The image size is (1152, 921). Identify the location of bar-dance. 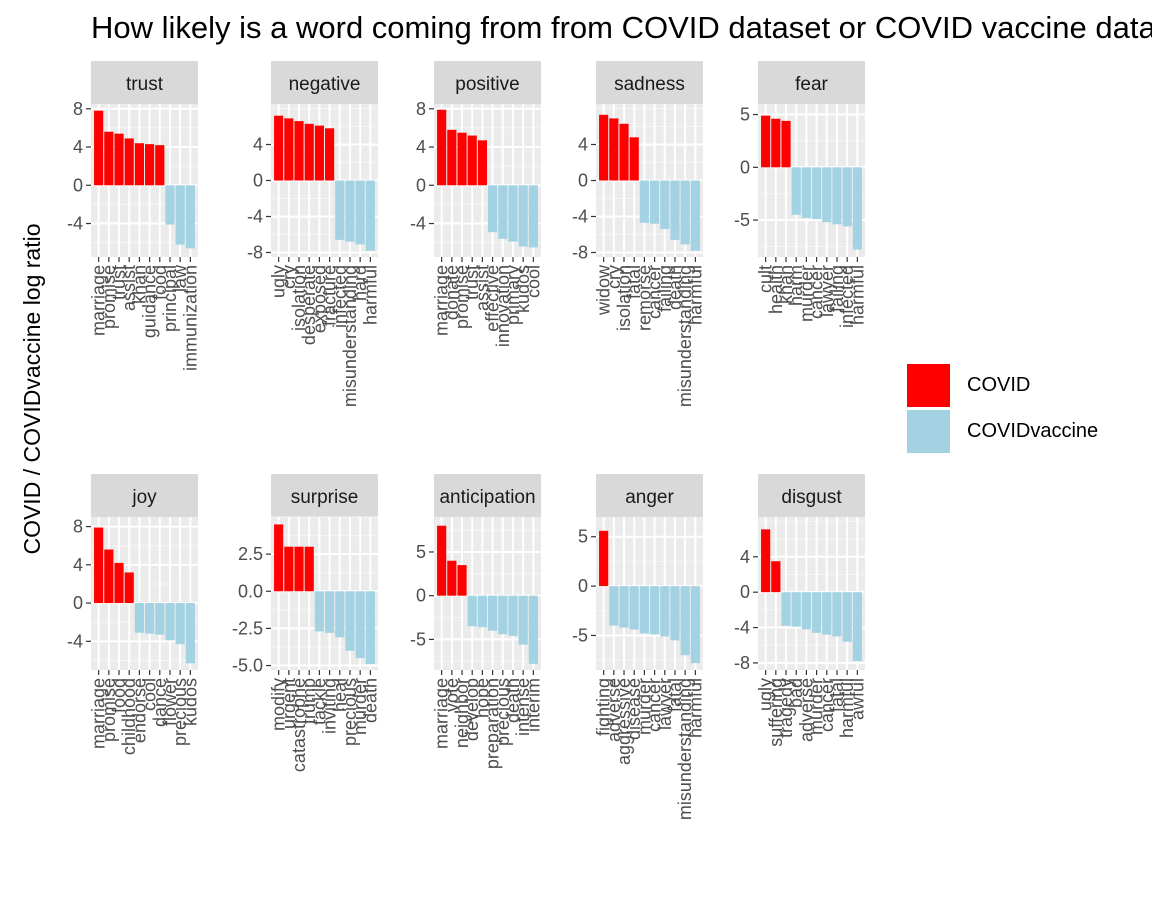
(160, 619).